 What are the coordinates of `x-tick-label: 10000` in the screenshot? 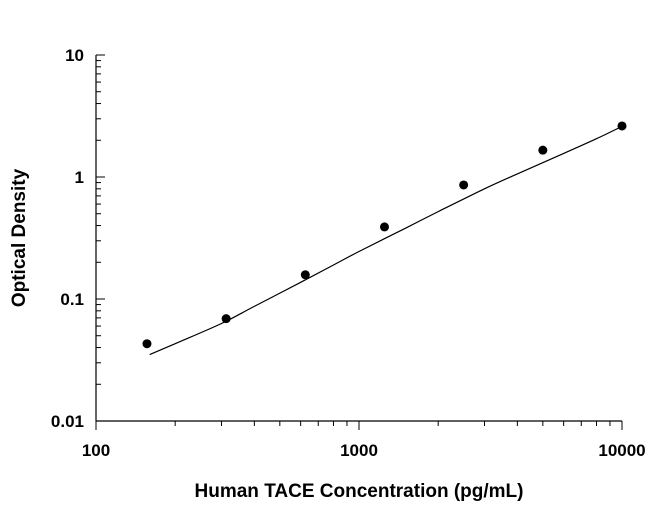 It's located at (621, 450).